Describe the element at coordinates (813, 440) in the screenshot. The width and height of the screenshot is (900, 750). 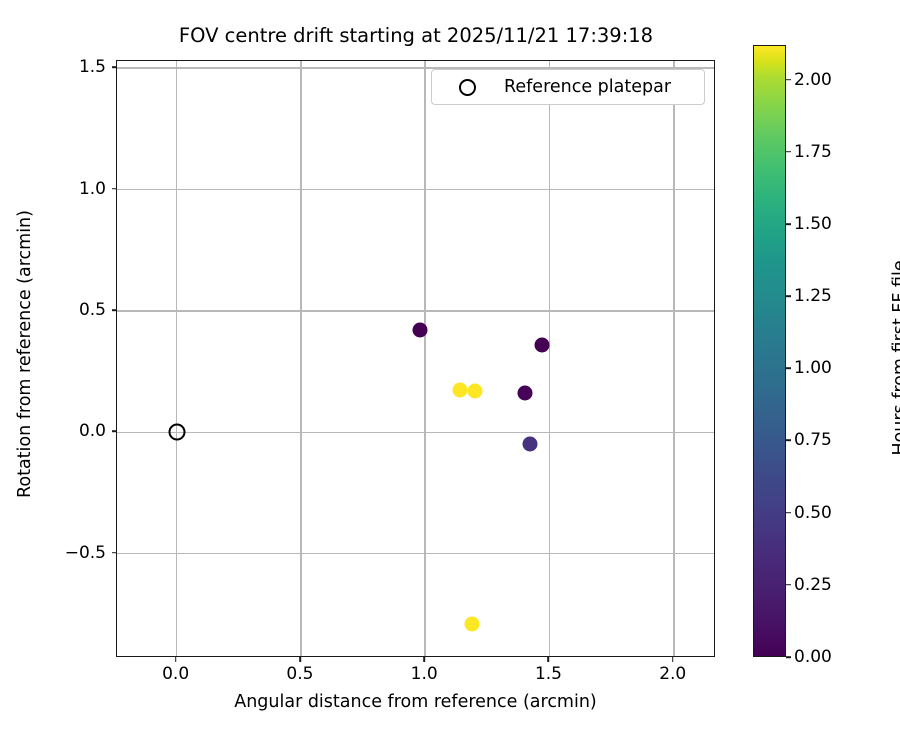
I see `colorbar-tick-label: 0.75` at that location.